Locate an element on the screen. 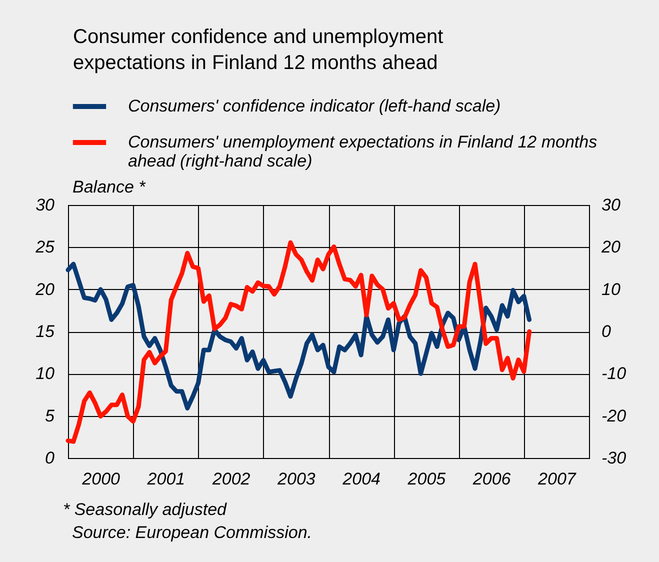 This screenshot has width=659, height=562. x-tick-label: 2006 is located at coordinates (492, 479).